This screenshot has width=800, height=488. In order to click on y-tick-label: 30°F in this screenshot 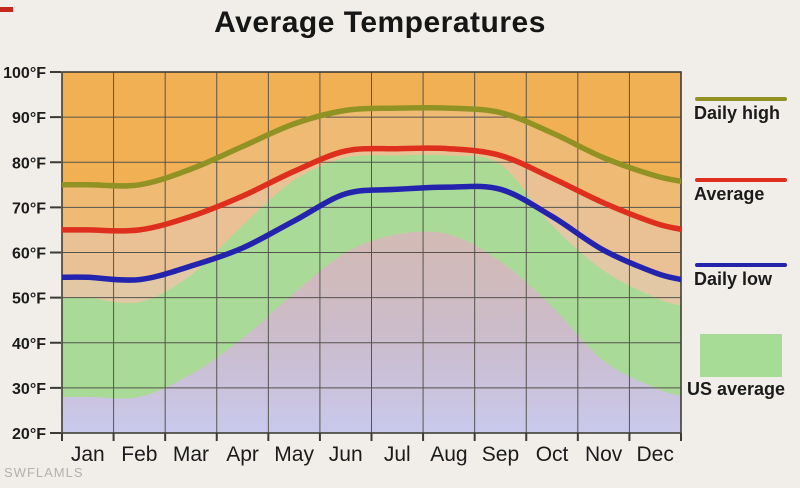, I will do `click(29, 389)`.